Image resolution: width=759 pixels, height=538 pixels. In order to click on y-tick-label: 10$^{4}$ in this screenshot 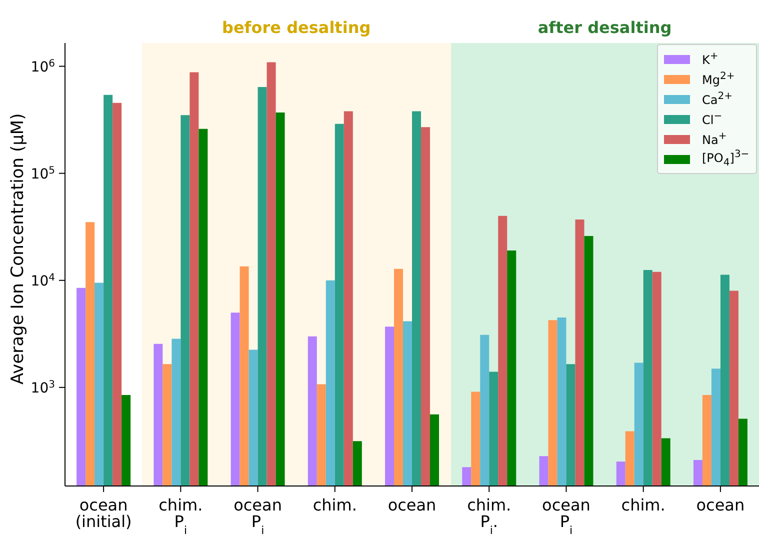, I will do `click(42, 281)`.